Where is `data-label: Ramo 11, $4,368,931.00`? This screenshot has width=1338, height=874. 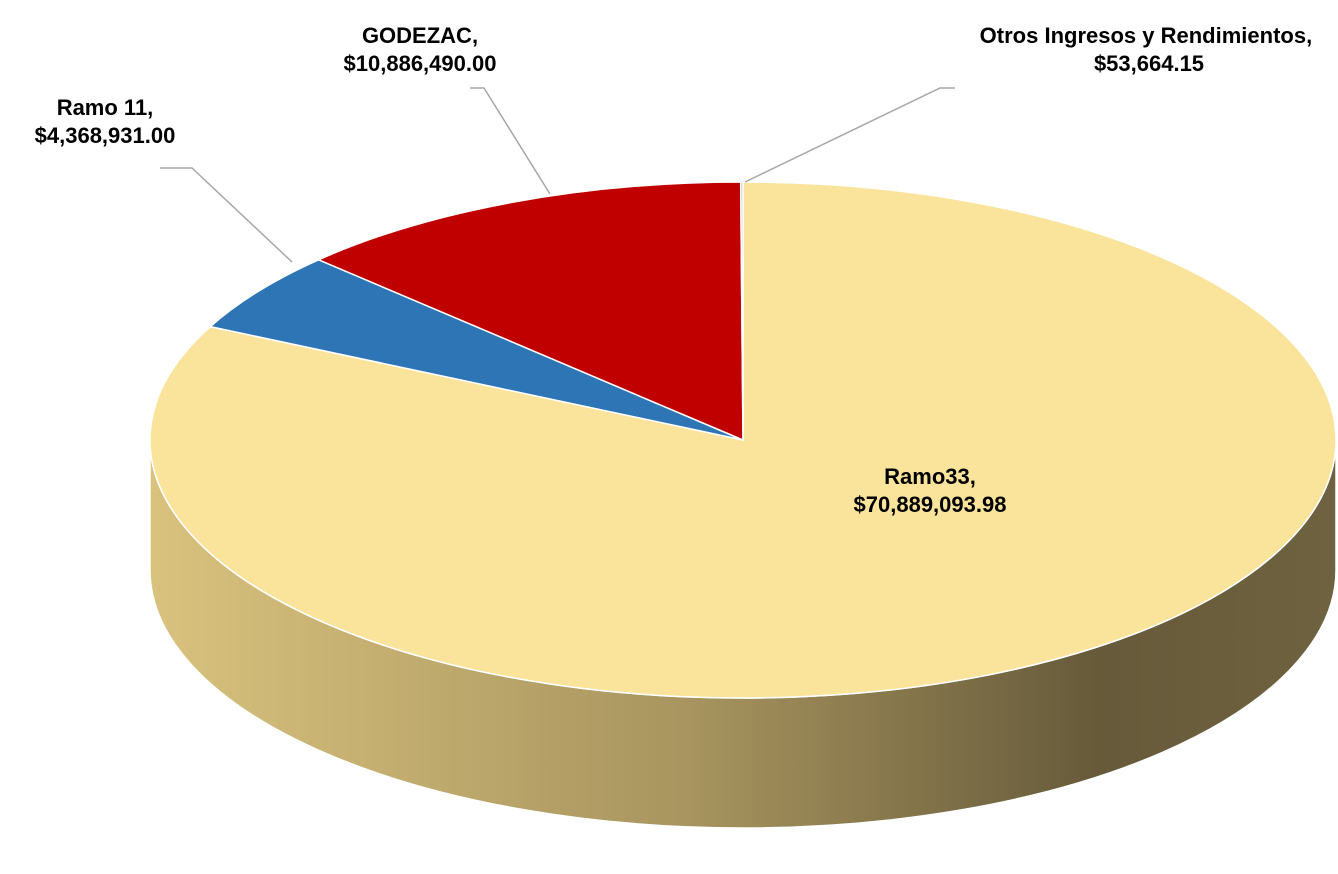 data-label: Ramo 11, $4,368,931.00 is located at coordinates (105, 122).